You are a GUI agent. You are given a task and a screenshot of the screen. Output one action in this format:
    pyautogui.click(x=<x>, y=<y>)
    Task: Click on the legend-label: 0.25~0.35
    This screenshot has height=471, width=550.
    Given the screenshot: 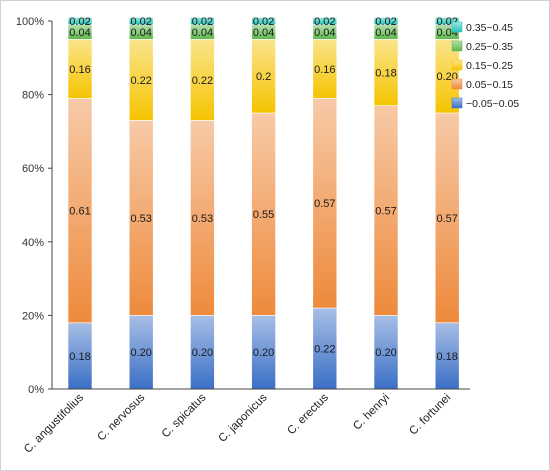 What is the action you would take?
    pyautogui.click(x=489, y=47)
    